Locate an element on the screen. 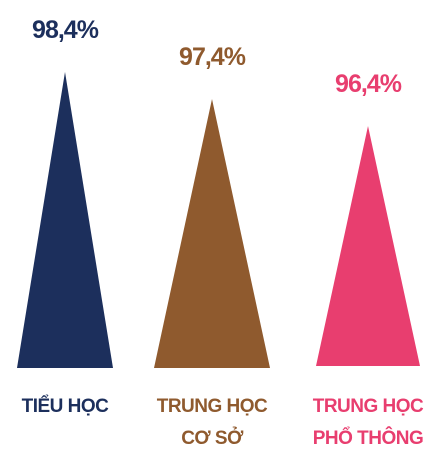 This screenshot has height=456, width=427. category-label-3-line-2: PHỔ THÔNG is located at coordinates (368, 438).